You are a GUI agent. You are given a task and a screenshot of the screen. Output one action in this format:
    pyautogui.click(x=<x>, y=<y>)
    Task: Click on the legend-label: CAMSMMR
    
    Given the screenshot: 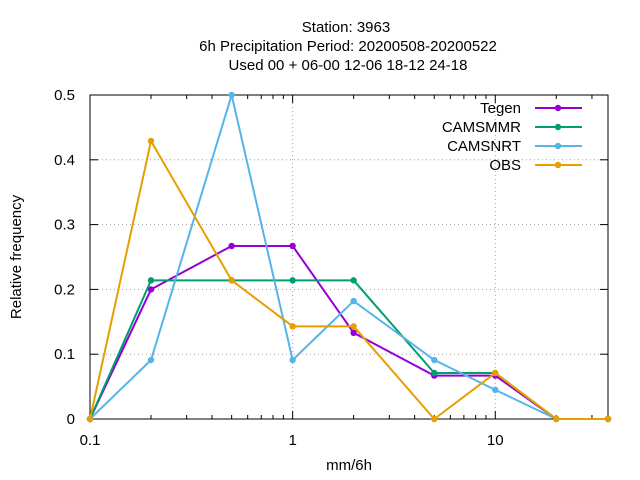 What is the action you would take?
    pyautogui.click(x=481, y=127)
    